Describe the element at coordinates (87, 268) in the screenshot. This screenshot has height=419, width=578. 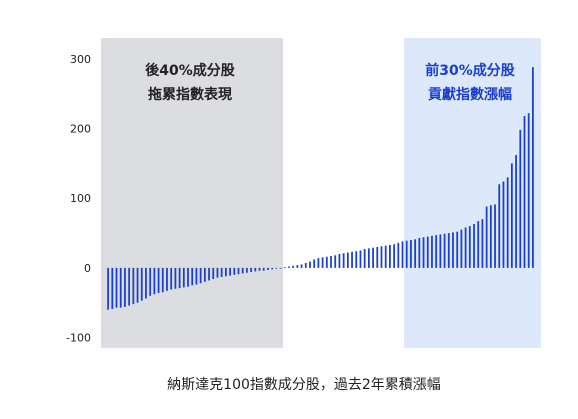
I see `y-tick-label: 0` at that location.